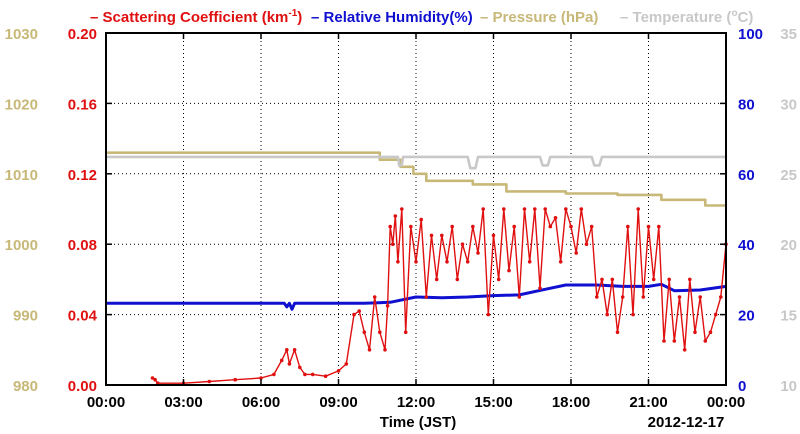 The image size is (800, 434). I want to click on x-axis-label: Time (JST), so click(418, 422).